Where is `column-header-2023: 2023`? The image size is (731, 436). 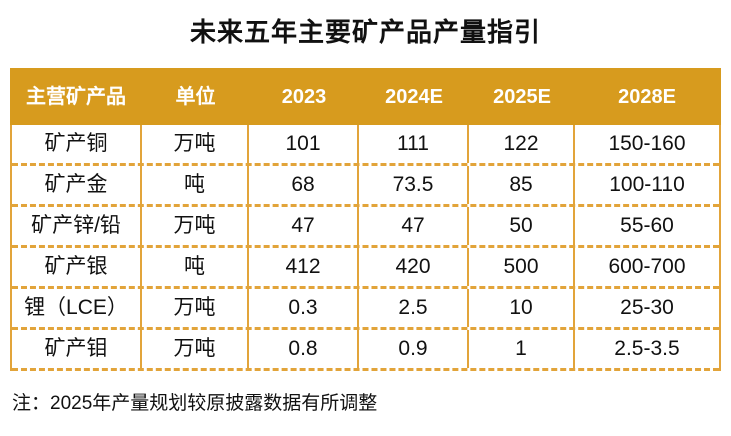
column-header-2023: 2023 is located at coordinates (304, 96).